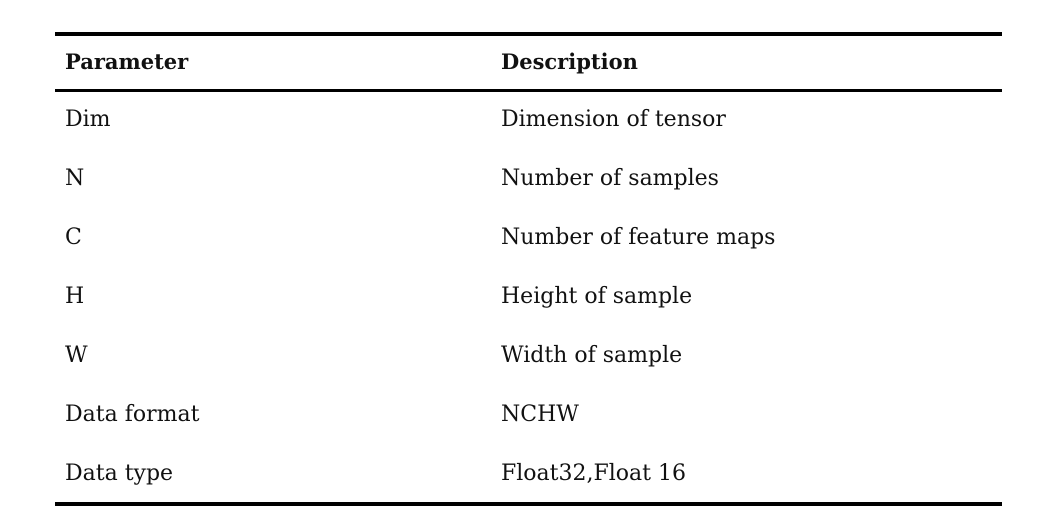 This screenshot has height=525, width=1053. I want to click on table-row: Data type Float32,Float 16, so click(528, 474).